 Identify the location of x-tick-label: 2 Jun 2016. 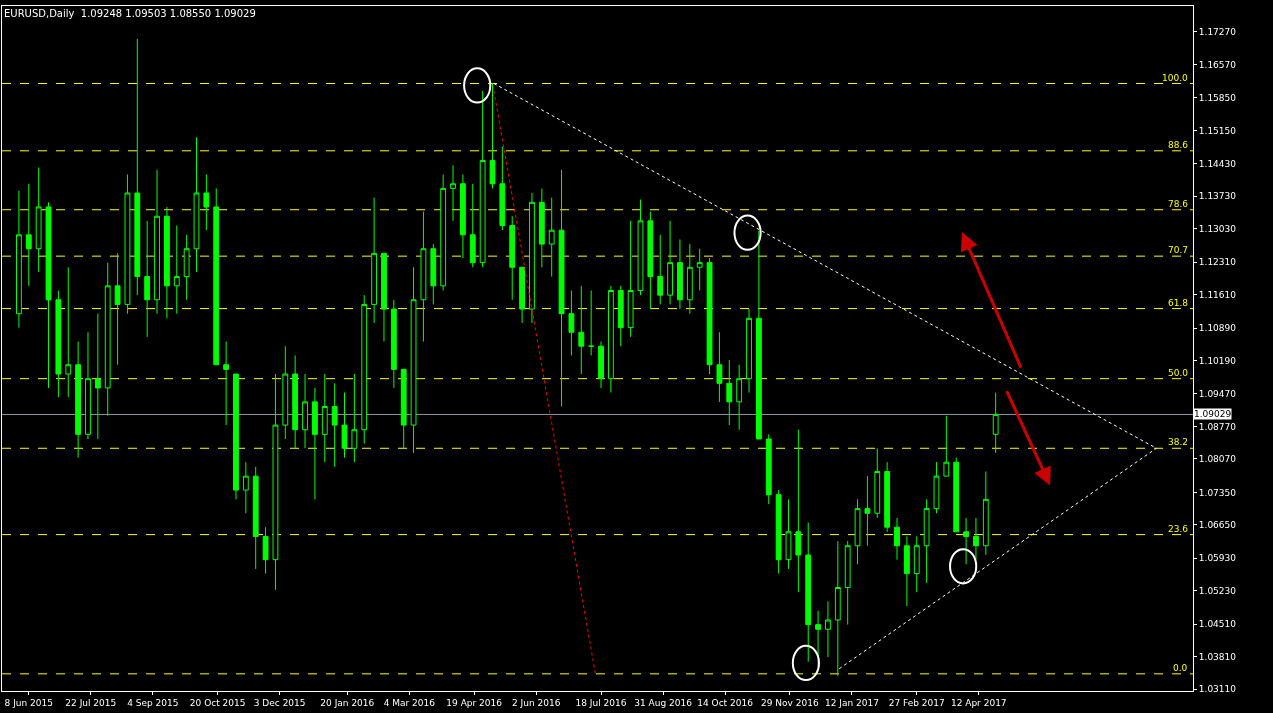
(536, 702).